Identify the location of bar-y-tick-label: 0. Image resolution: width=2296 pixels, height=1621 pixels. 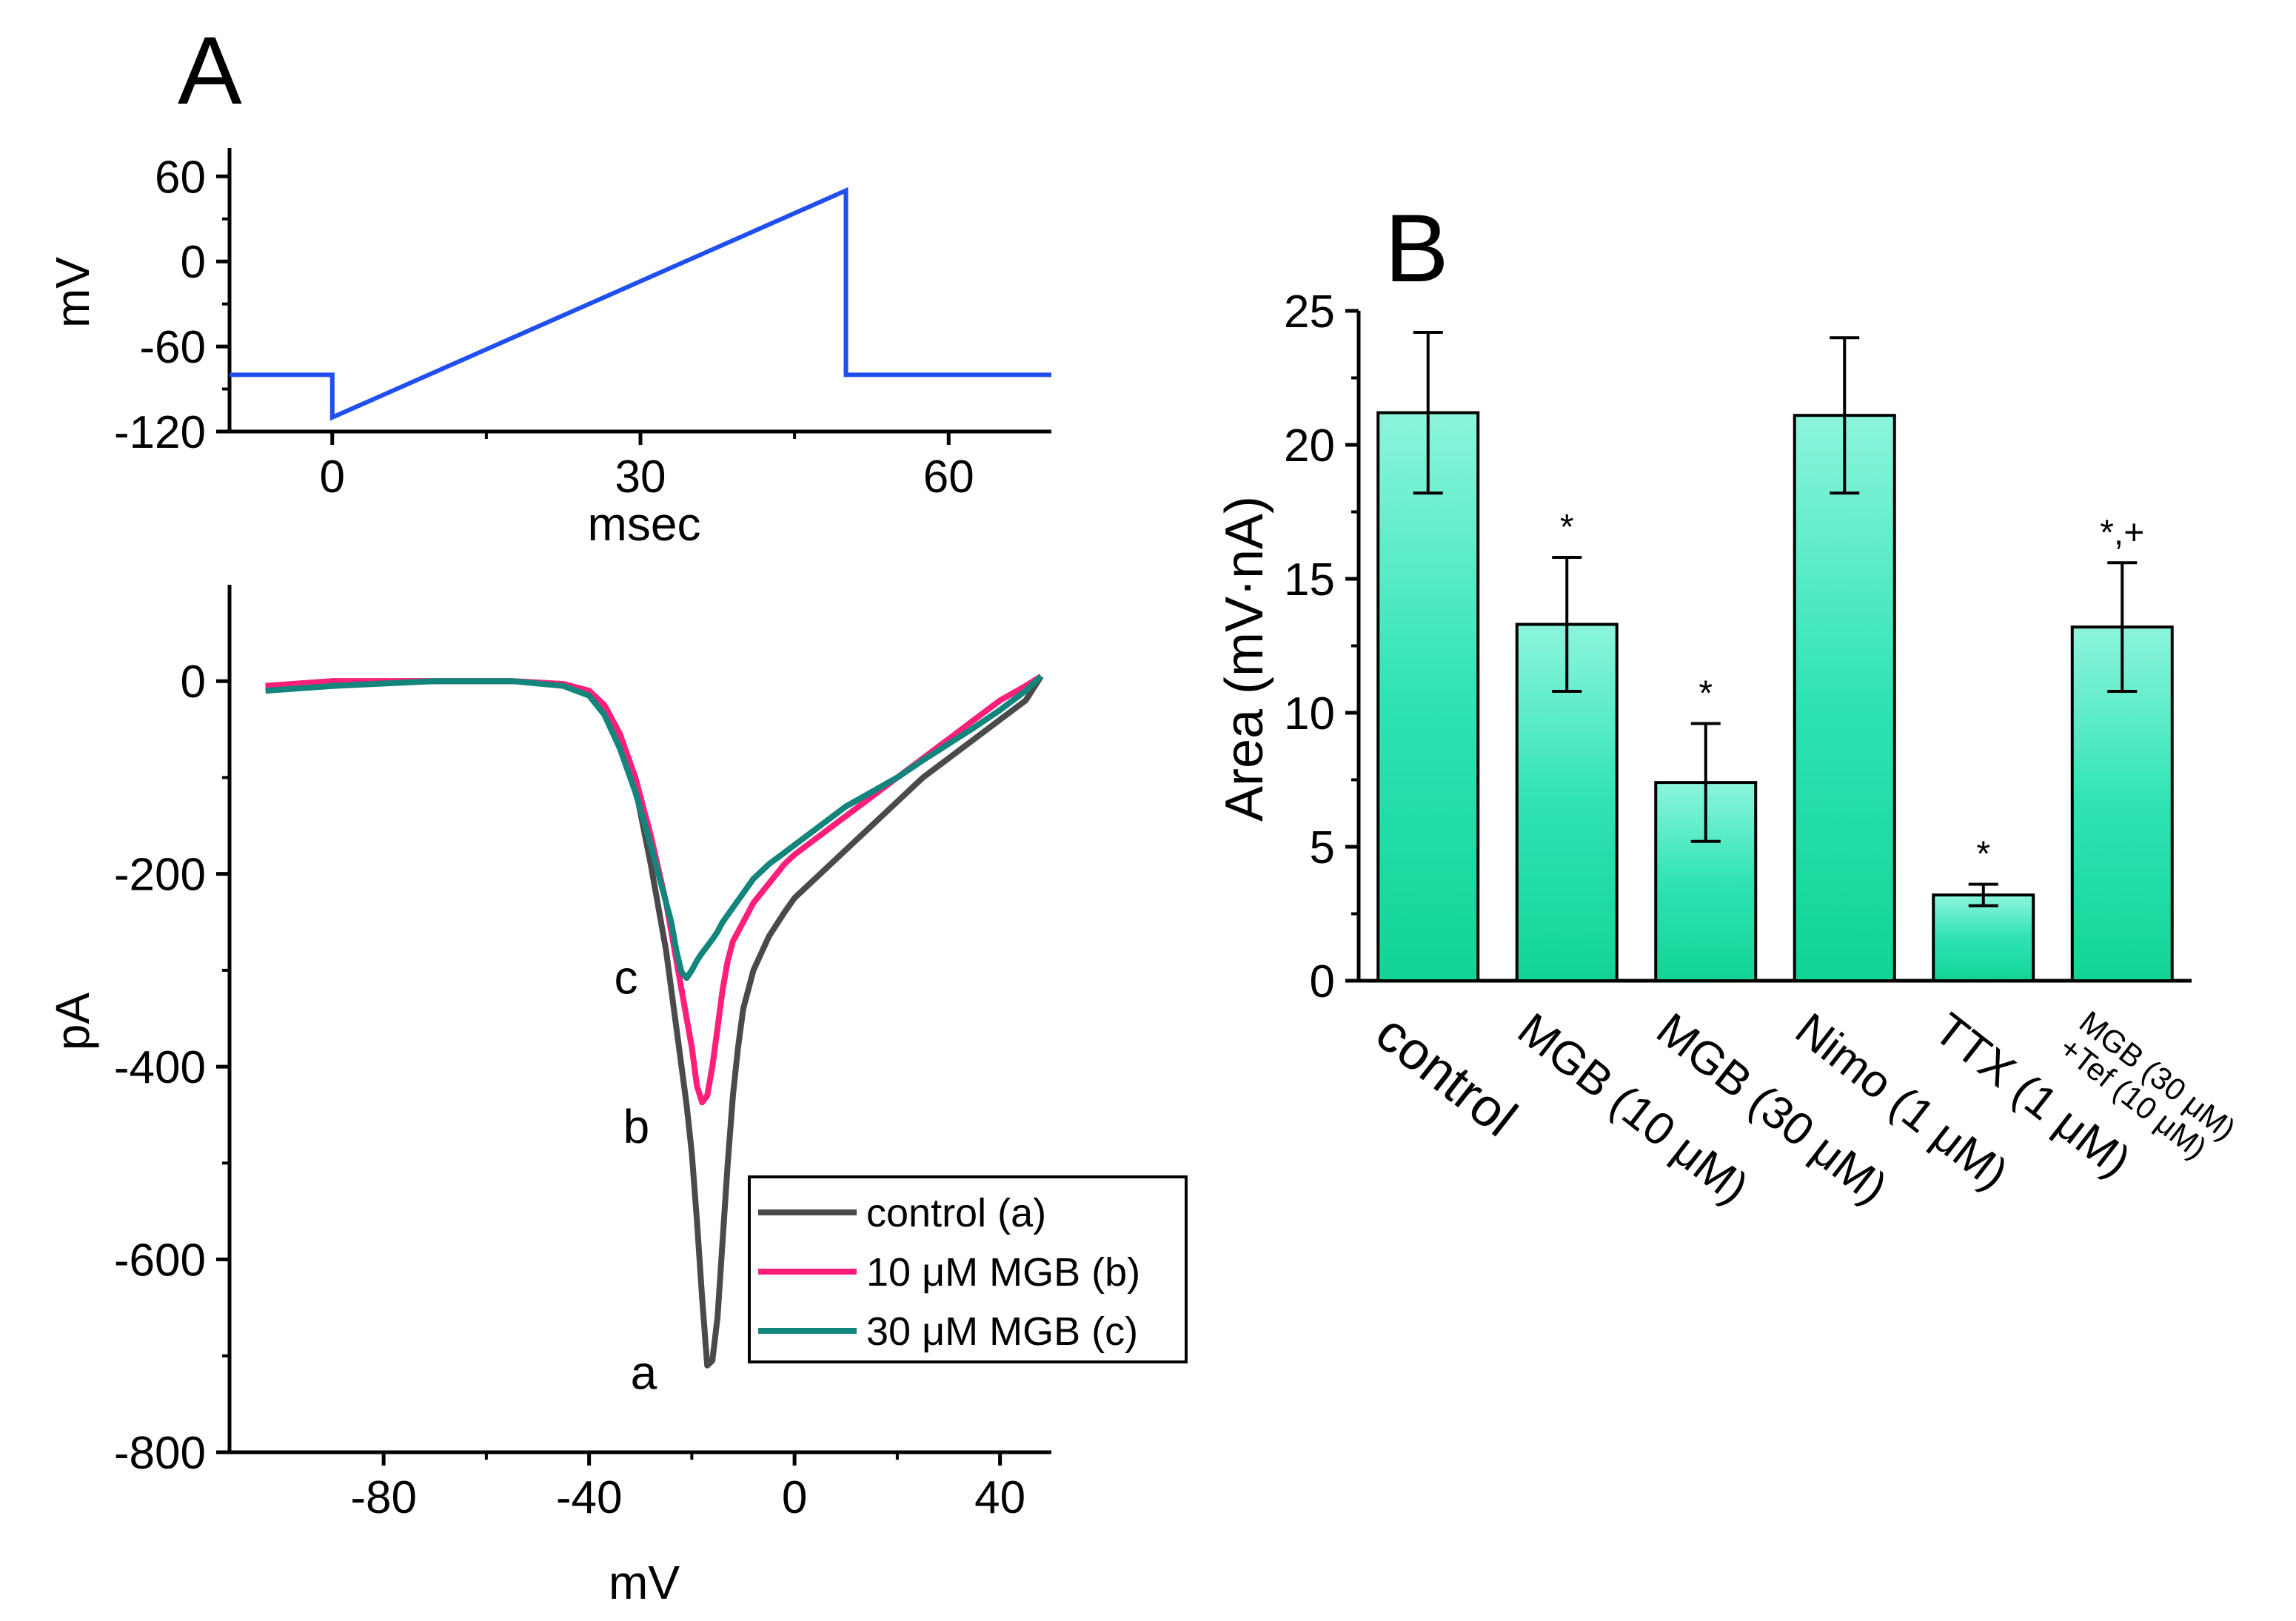
(1322, 981).